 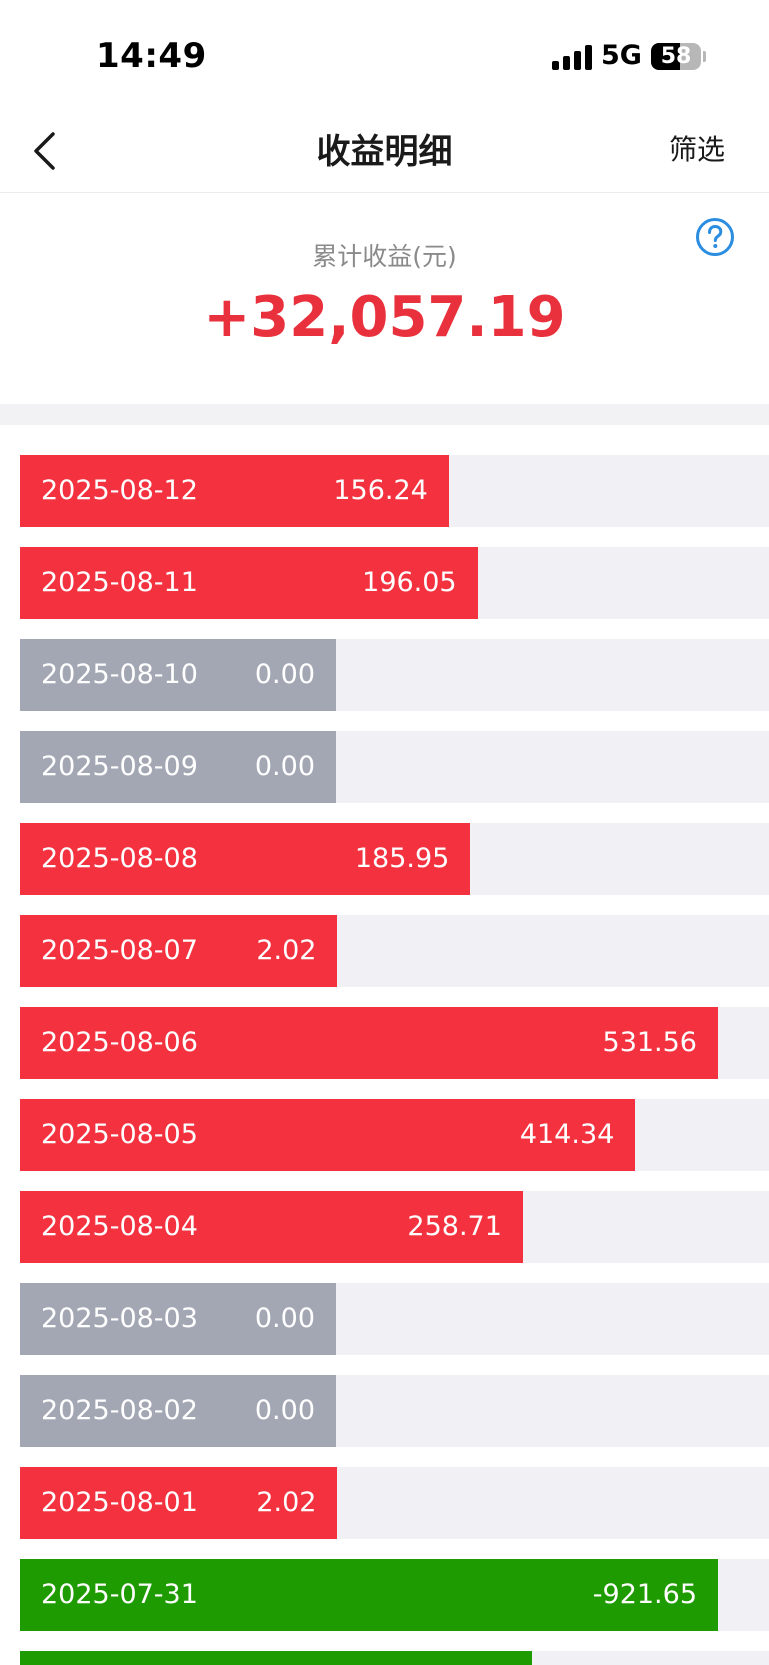 What do you see at coordinates (384, 317) in the screenshot?
I see `total-earnings-value: +32,057.19` at bounding box center [384, 317].